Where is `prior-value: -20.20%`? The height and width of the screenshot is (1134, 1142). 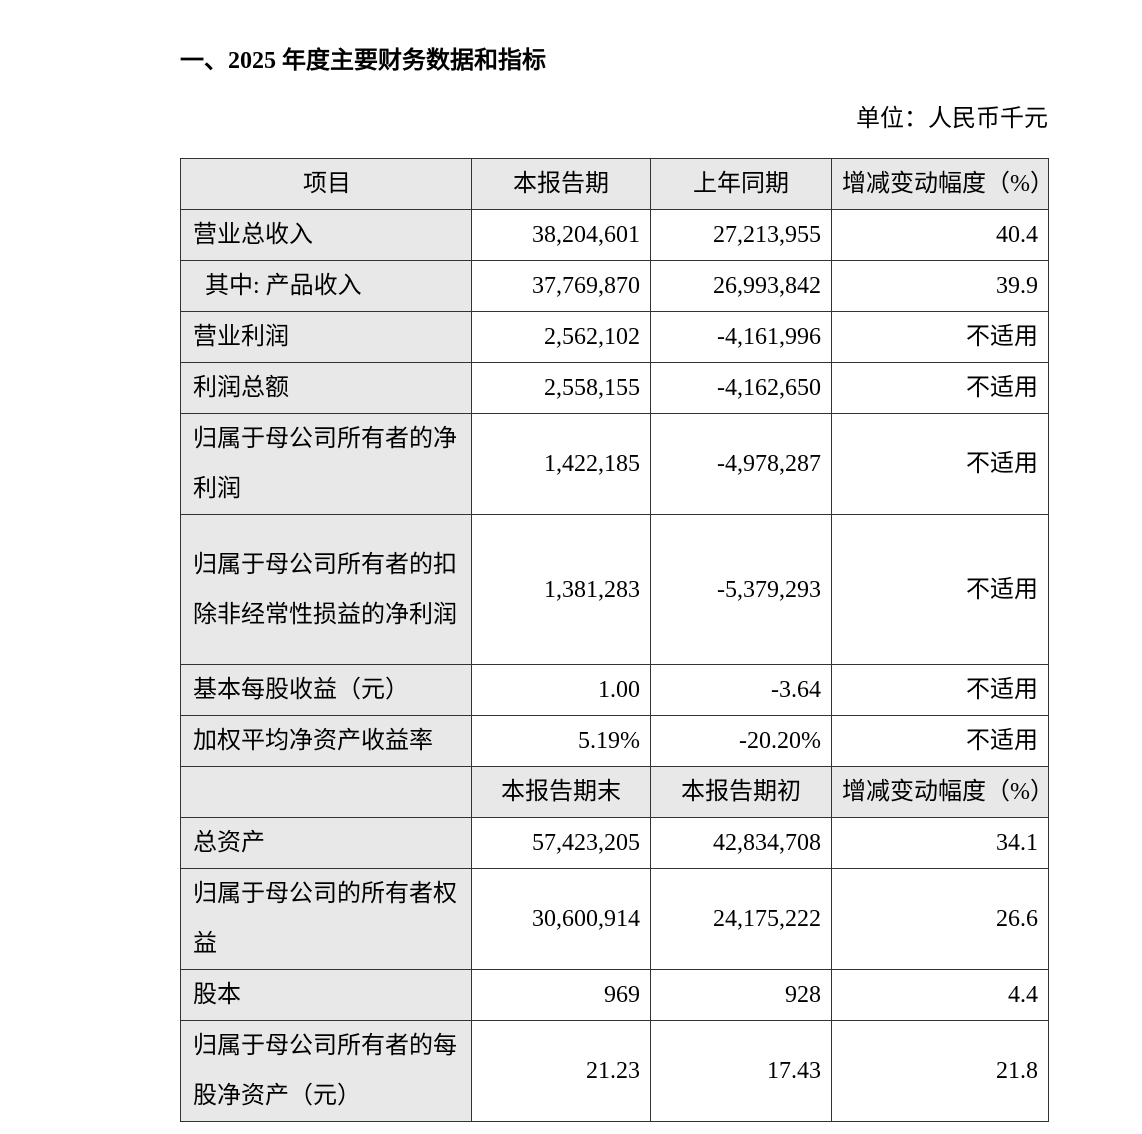 prior-value: -20.20% is located at coordinates (741, 741).